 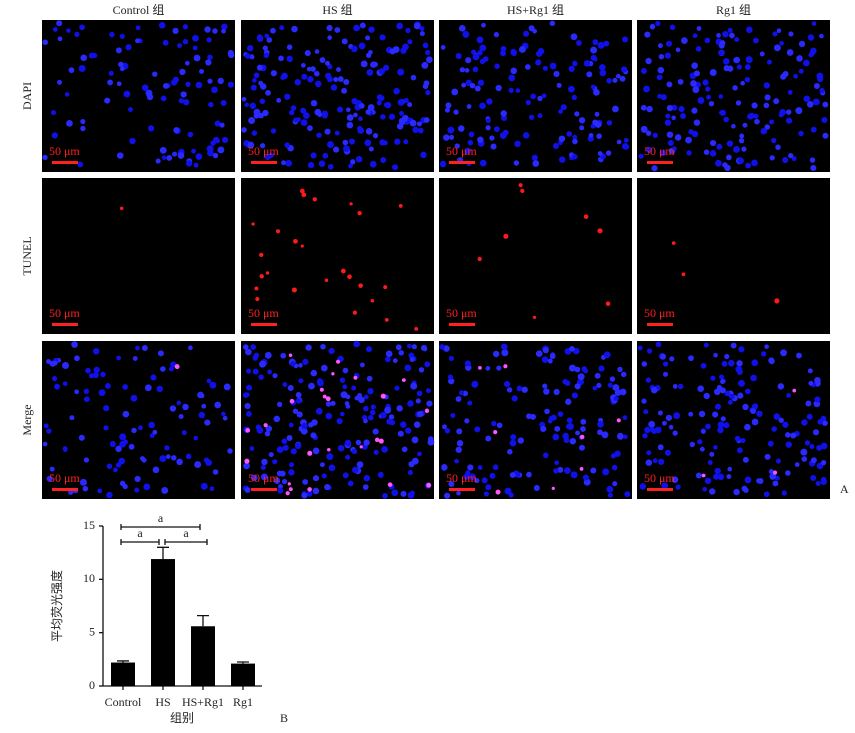 What do you see at coordinates (337, 256) in the screenshot?
I see `micrograph` at bounding box center [337, 256].